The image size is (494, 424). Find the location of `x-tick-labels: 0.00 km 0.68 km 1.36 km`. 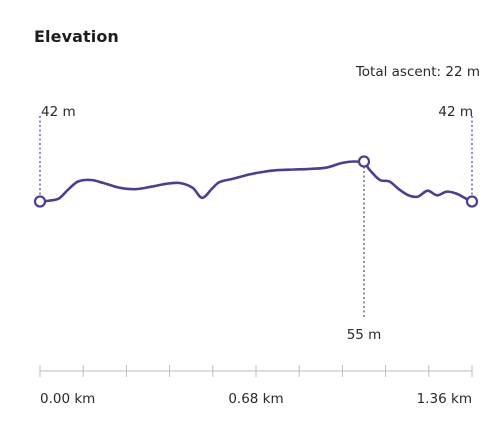

x-tick-labels: 0.00 km 0.68 km 1.36 km is located at coordinates (256, 399).